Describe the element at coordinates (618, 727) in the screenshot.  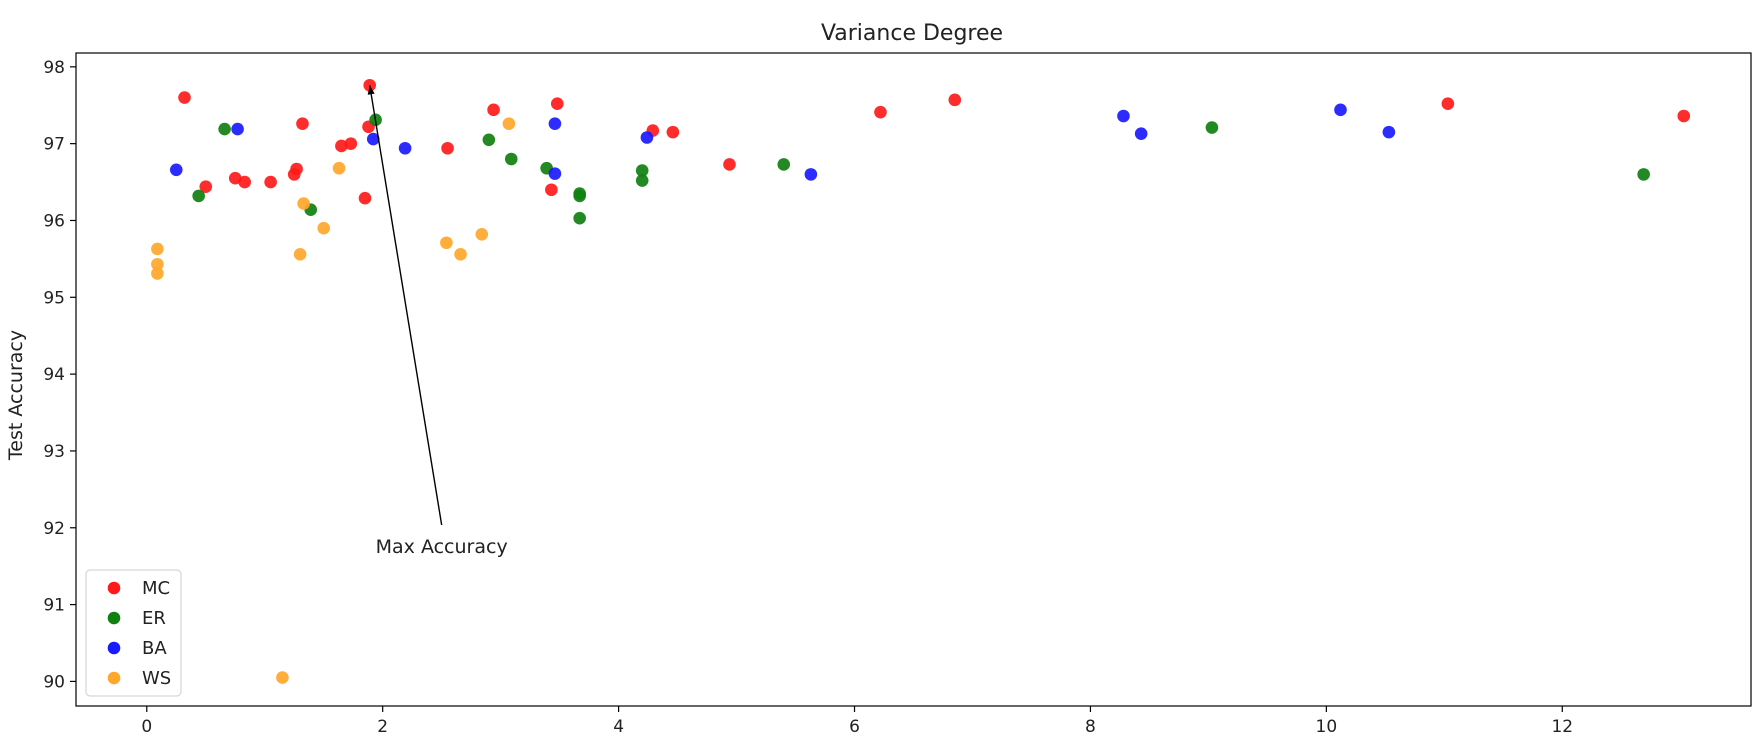
I see `x-tick-label: 4` at that location.